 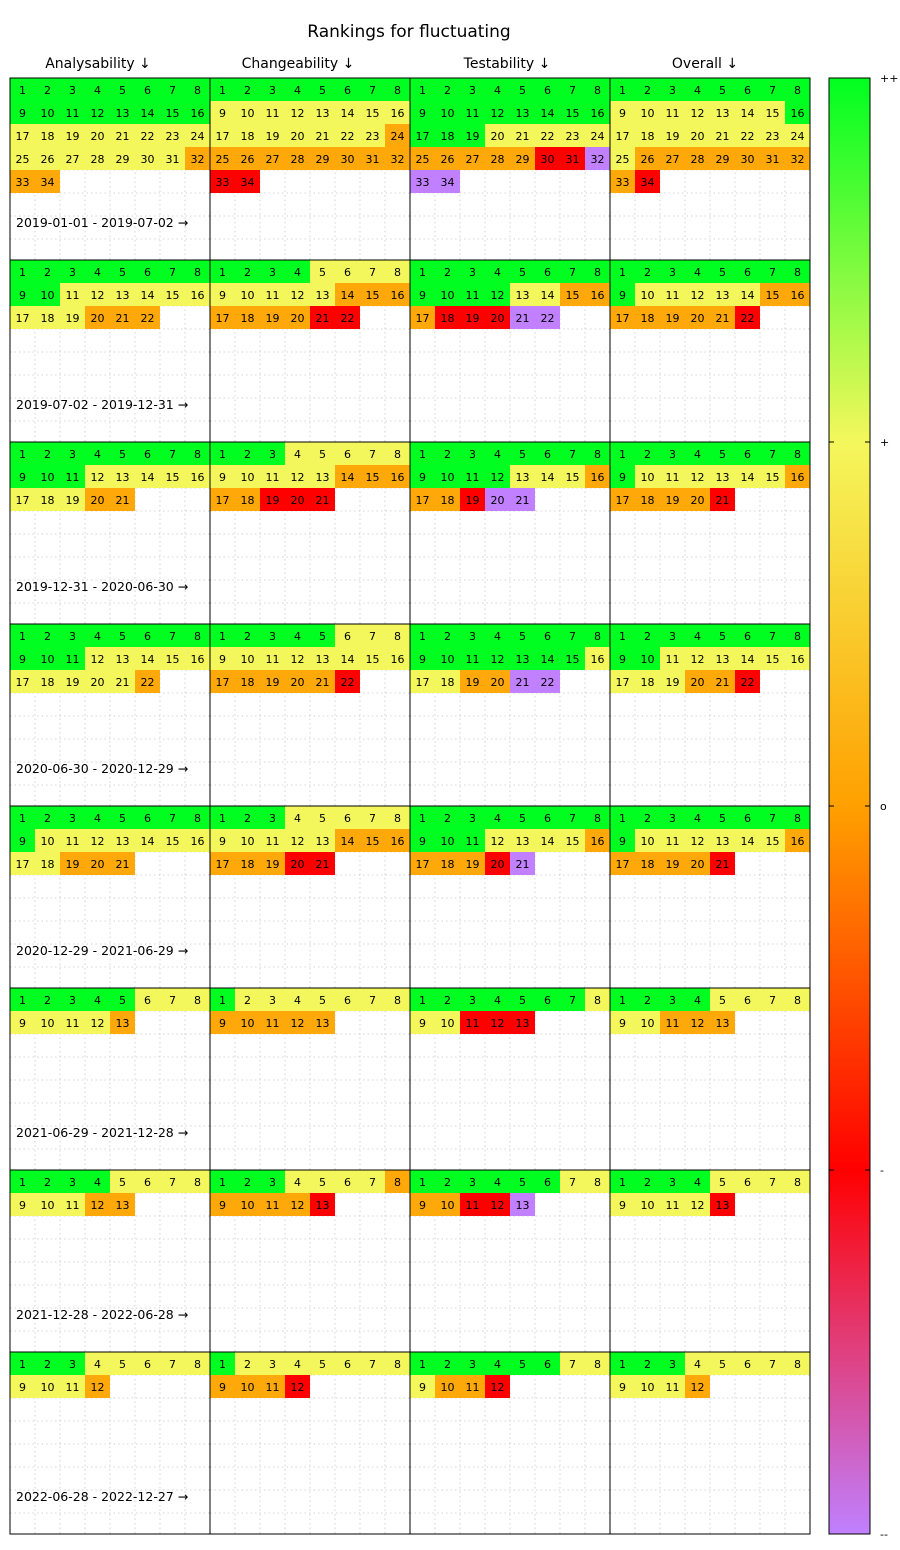 I want to click on cell-label: 14, so click(x=348, y=113).